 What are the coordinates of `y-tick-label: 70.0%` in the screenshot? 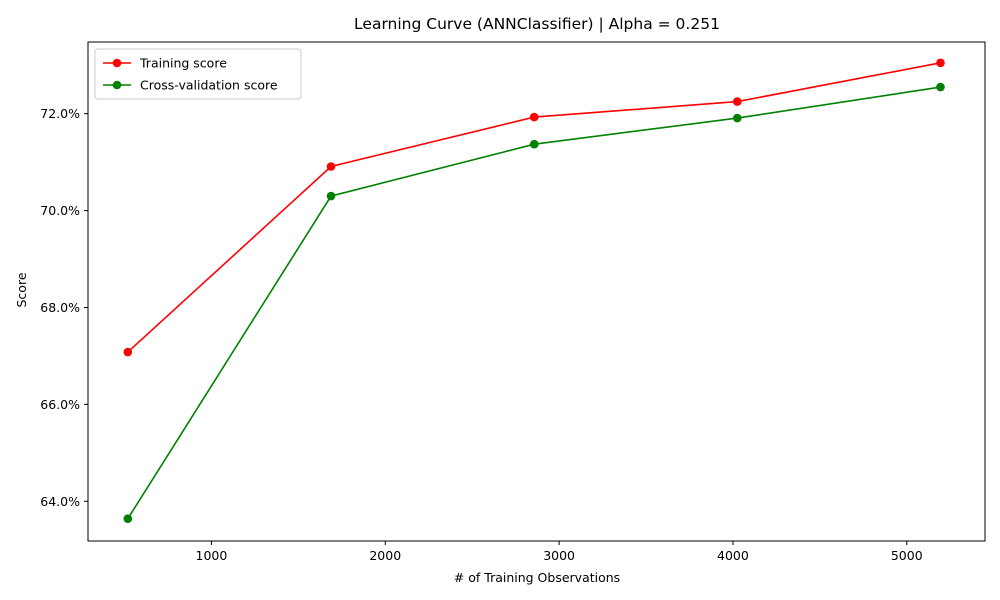 It's located at (60, 210).